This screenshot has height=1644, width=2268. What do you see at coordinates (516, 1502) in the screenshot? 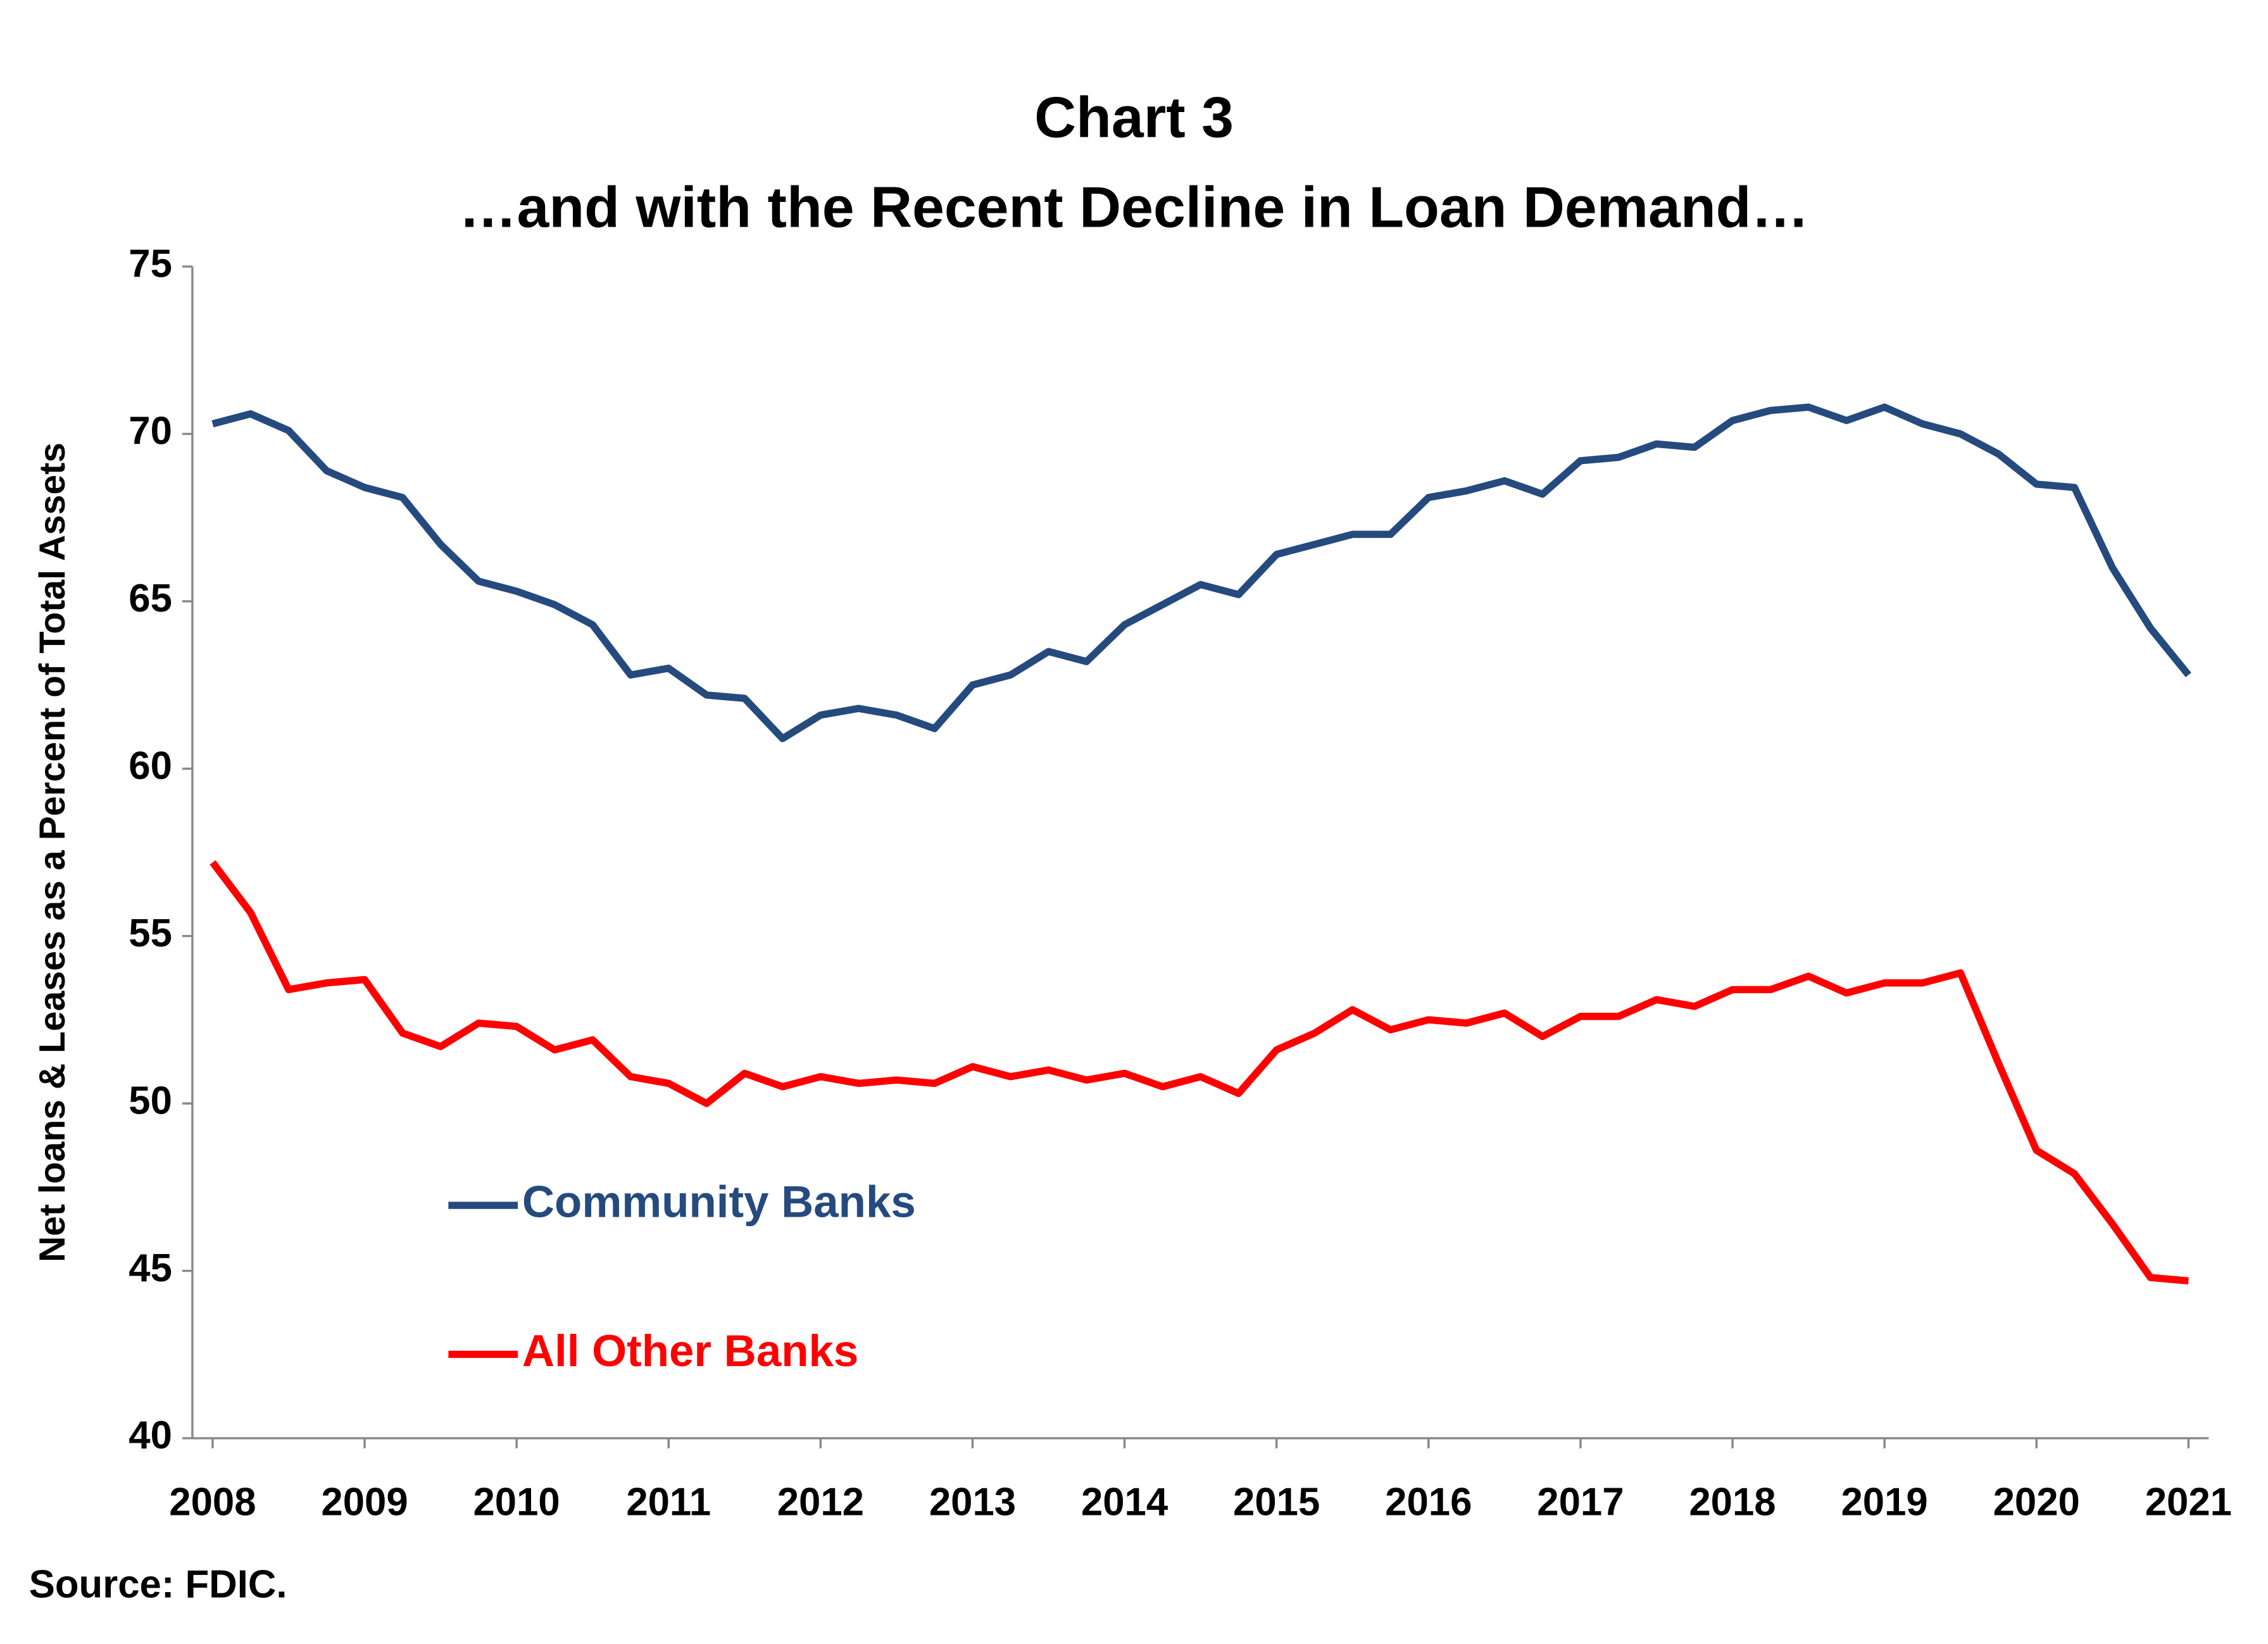
I see `x-tick-label: 2010` at bounding box center [516, 1502].